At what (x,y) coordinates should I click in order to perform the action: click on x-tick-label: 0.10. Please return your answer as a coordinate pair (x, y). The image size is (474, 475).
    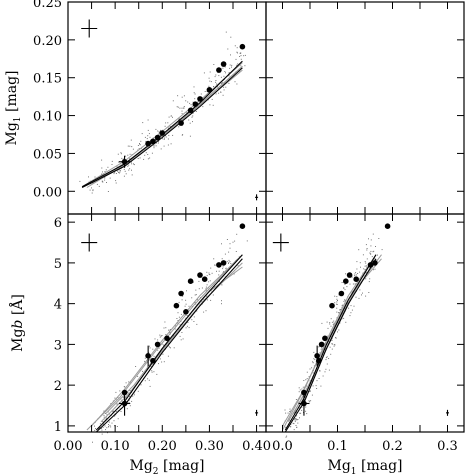
    Looking at the image, I should click on (115, 446).